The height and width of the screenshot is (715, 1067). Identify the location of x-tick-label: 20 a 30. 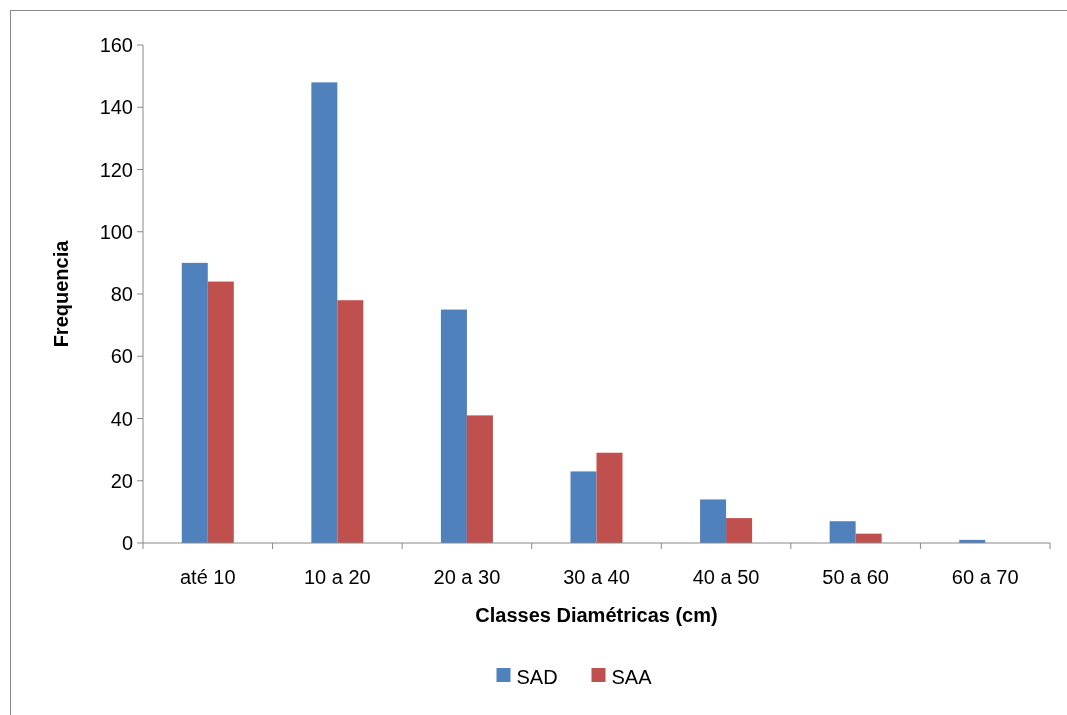
(467, 577).